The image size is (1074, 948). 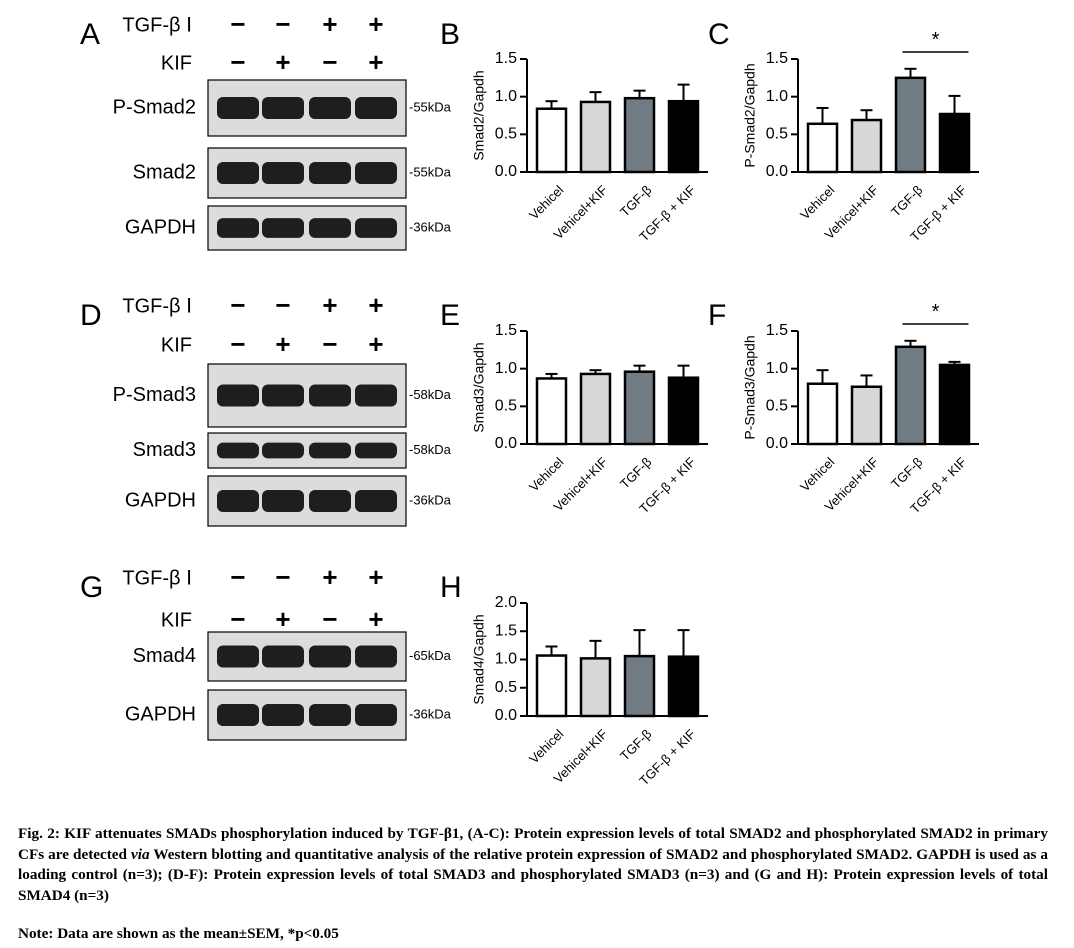 I want to click on panel-letter: C, so click(x=719, y=34).